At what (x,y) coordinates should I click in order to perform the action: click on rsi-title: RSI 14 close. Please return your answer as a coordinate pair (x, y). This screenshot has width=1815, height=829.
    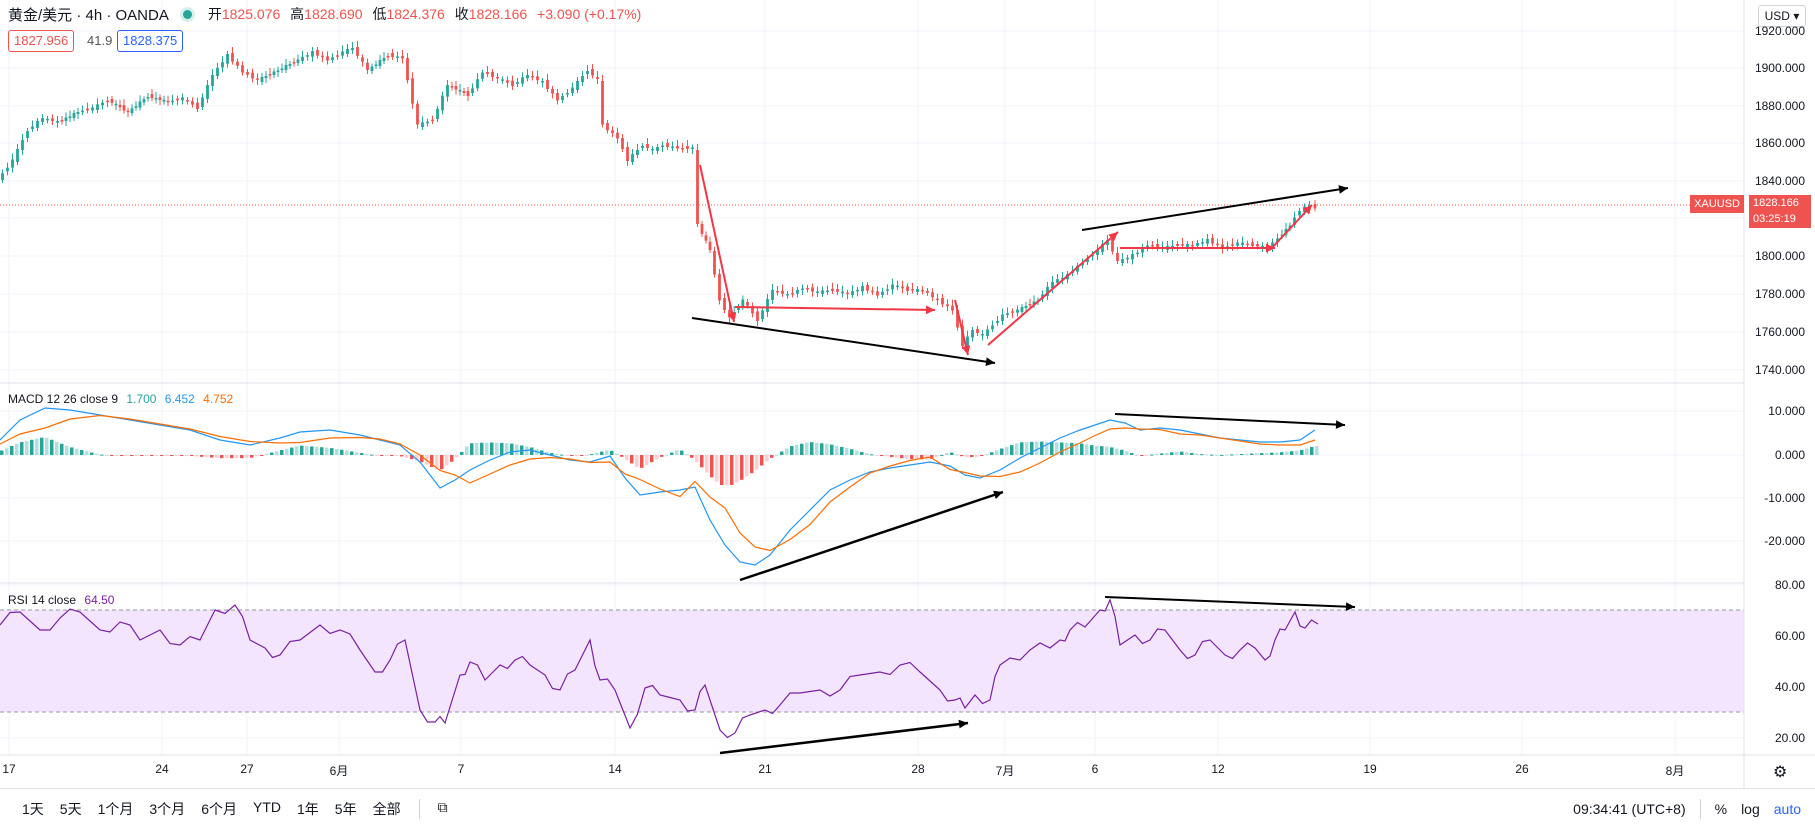
    Looking at the image, I should click on (42, 600).